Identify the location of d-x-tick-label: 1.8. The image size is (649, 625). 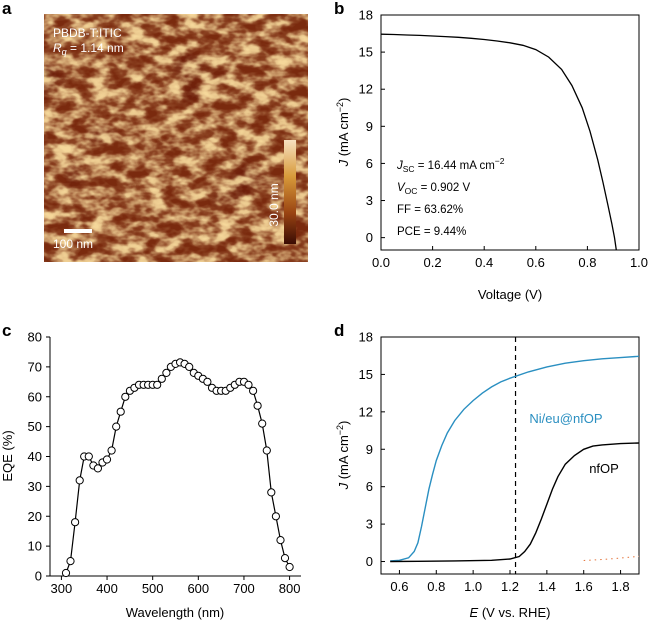
(621, 586).